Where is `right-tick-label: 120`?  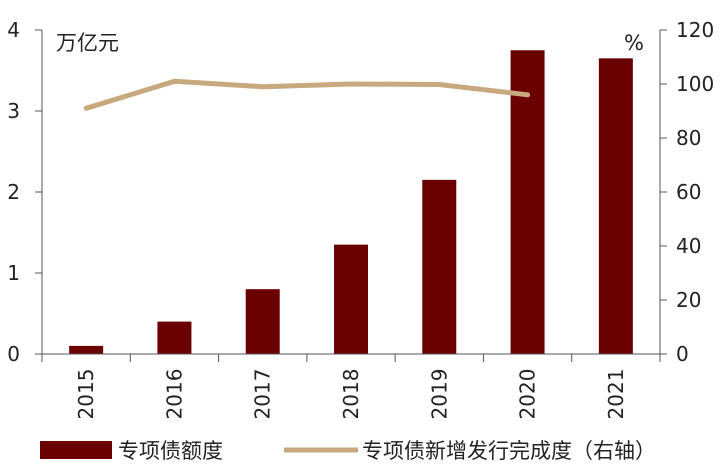
right-tick-label: 120 is located at coordinates (695, 30).